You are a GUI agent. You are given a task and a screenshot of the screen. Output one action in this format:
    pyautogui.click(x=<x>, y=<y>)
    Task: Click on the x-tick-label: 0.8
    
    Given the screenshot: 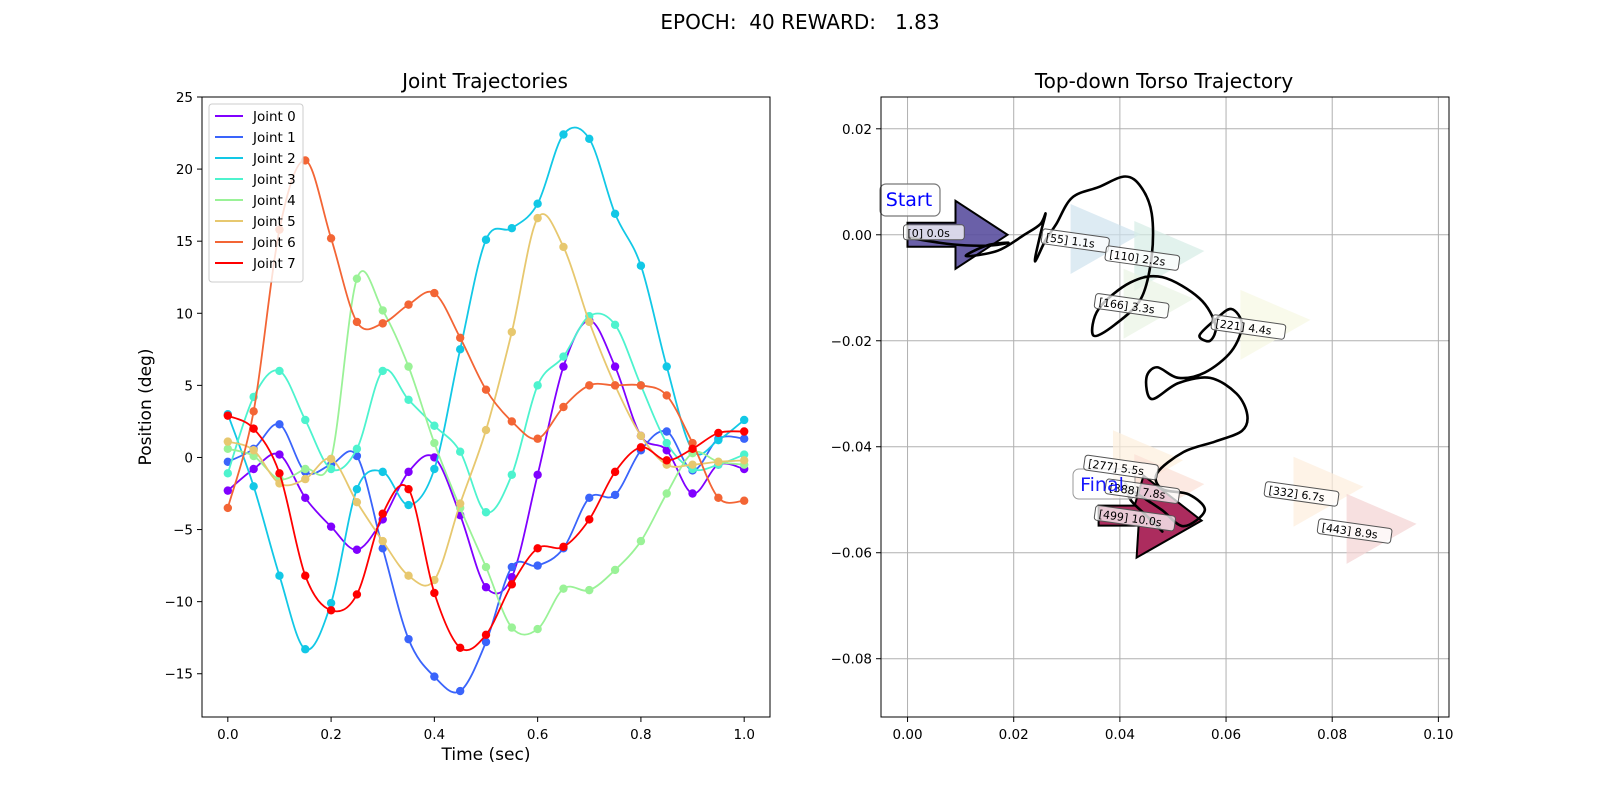 What is the action you would take?
    pyautogui.click(x=640, y=735)
    